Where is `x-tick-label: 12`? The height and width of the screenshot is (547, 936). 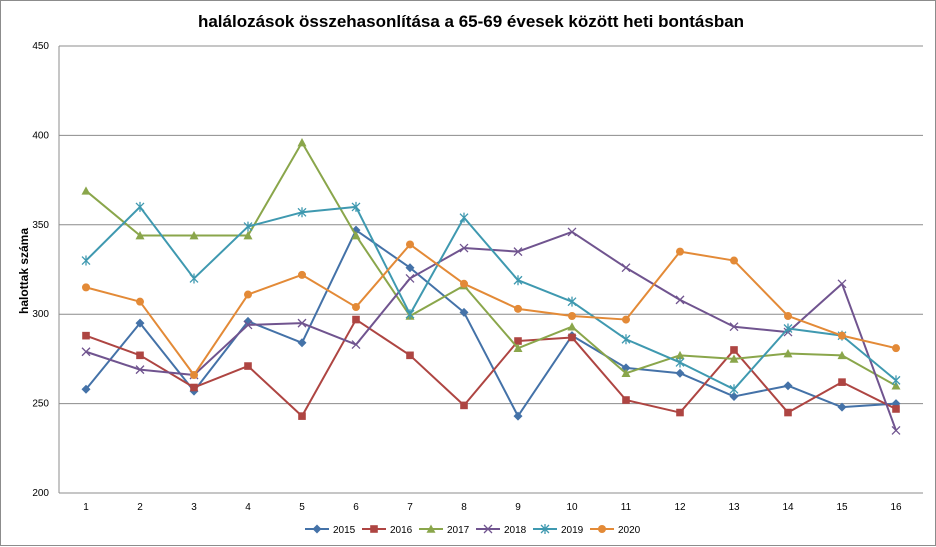
x-tick-label: 12 is located at coordinates (680, 507).